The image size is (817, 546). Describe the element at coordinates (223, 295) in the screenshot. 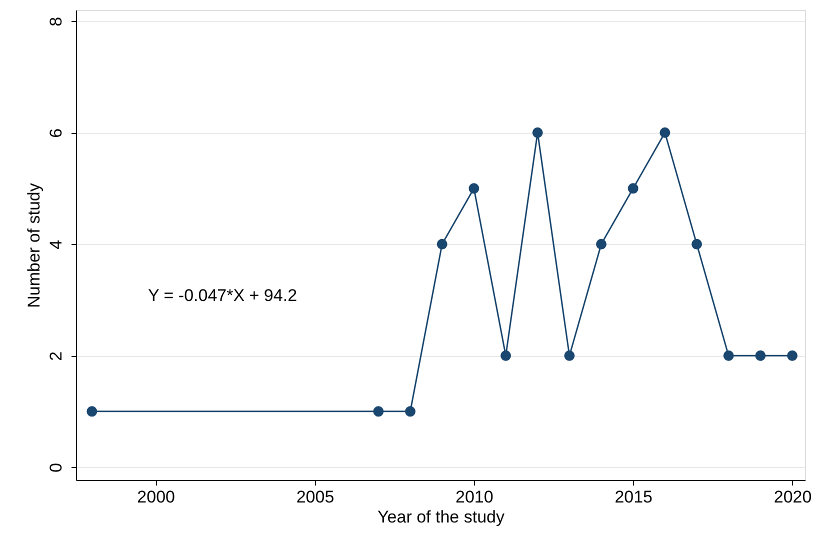

I see `annotation: Y = -0.047*X + 94.2` at that location.